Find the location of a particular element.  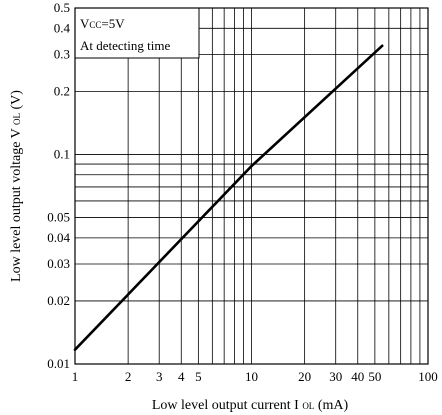

y-tick-label: 0.5 is located at coordinates (62, 7).